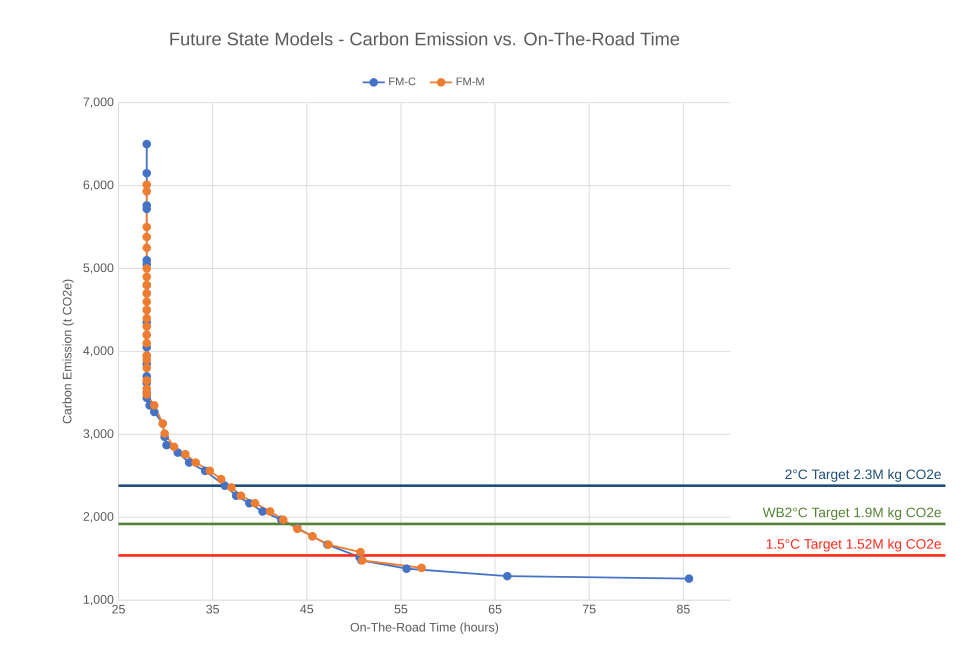 This screenshot has width=965, height=667. What do you see at coordinates (99, 185) in the screenshot?
I see `y-tick-label: 6,000` at bounding box center [99, 185].